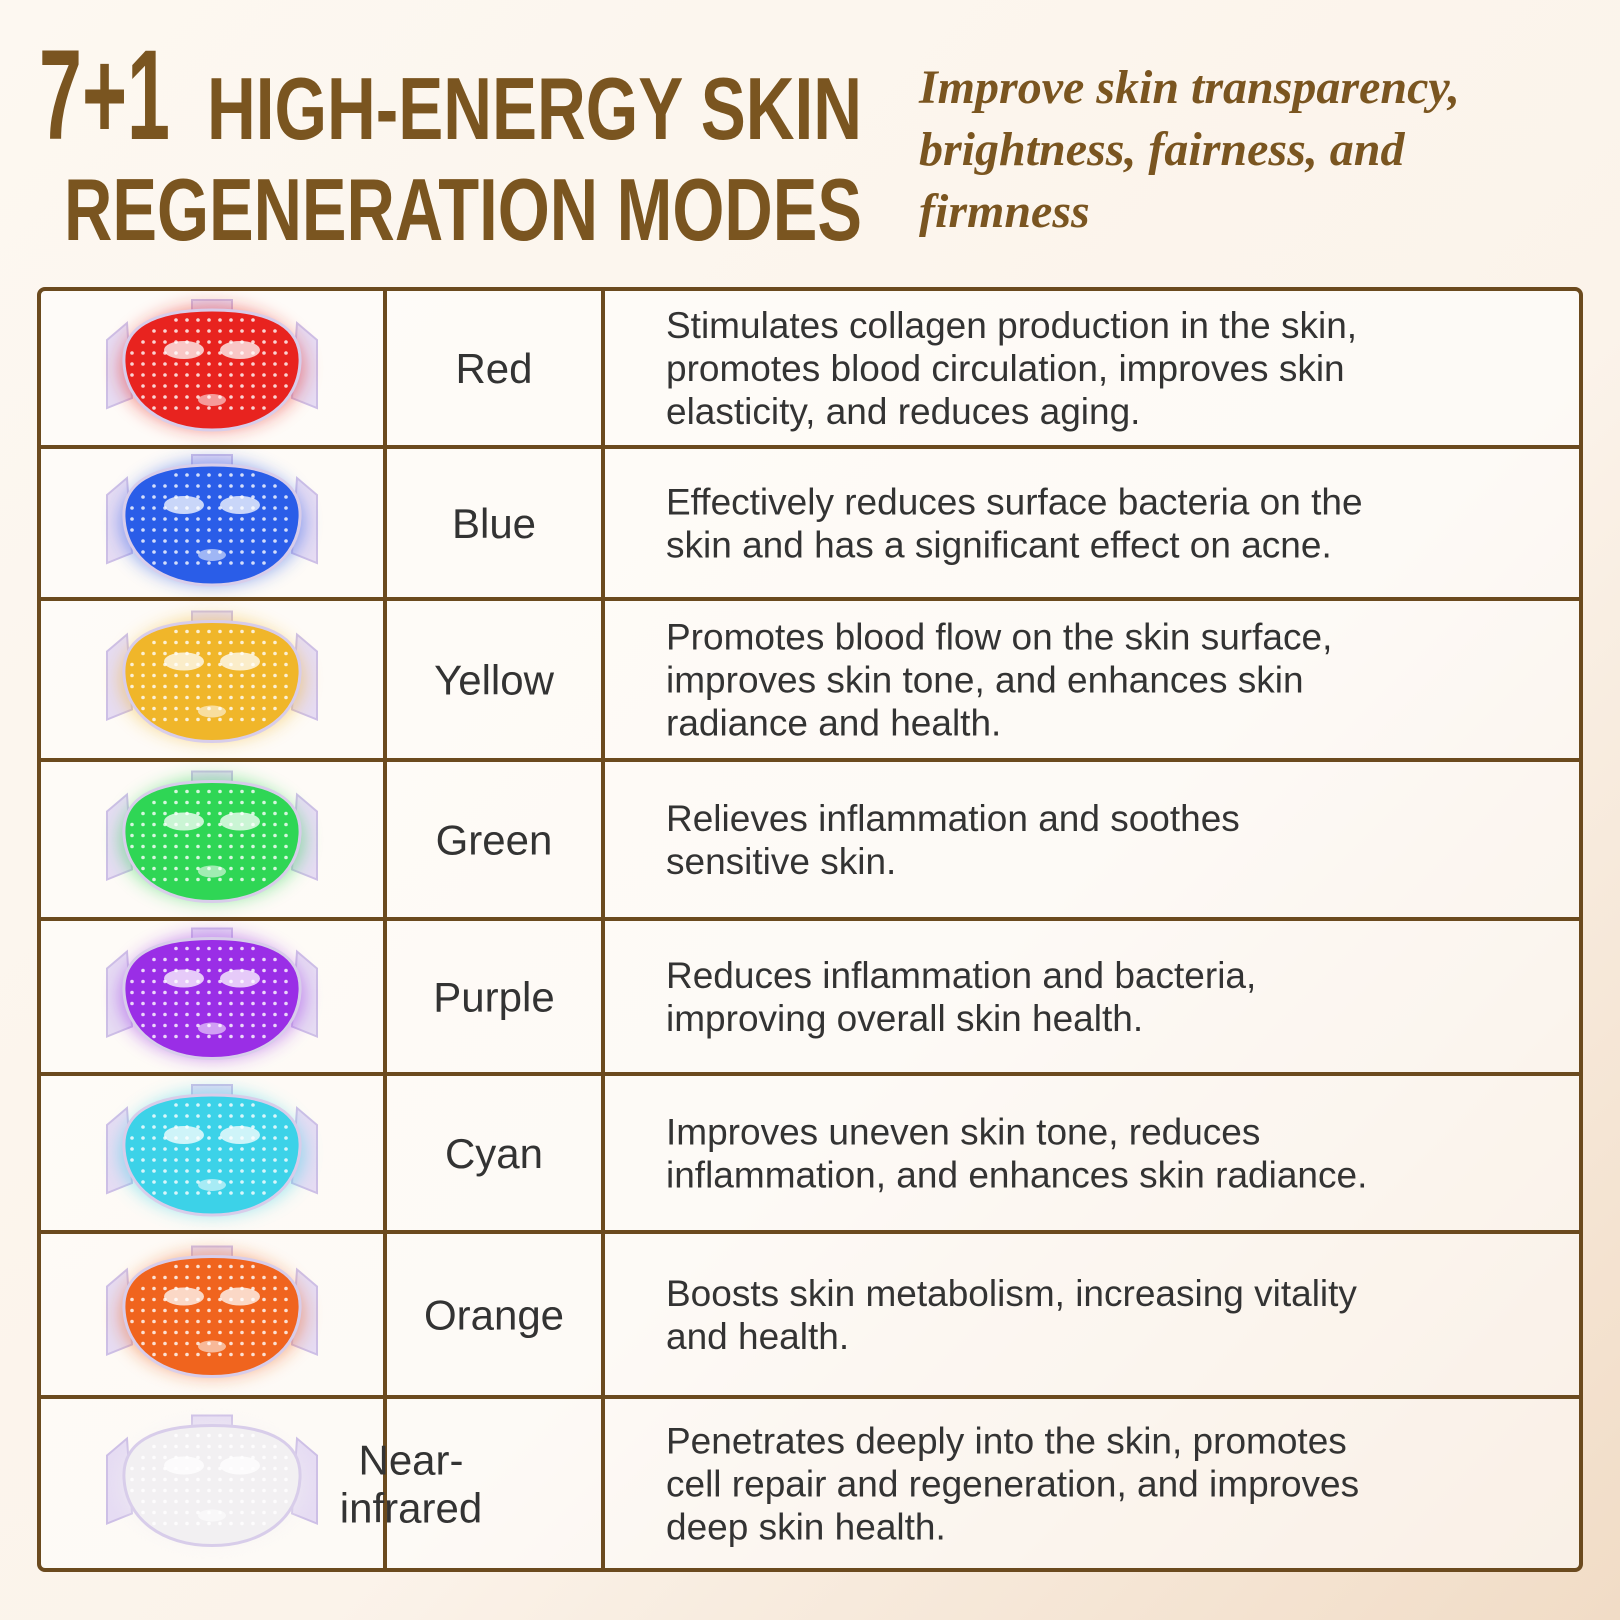  Describe the element at coordinates (493, 368) in the screenshot. I see `mode-name: Red` at that location.